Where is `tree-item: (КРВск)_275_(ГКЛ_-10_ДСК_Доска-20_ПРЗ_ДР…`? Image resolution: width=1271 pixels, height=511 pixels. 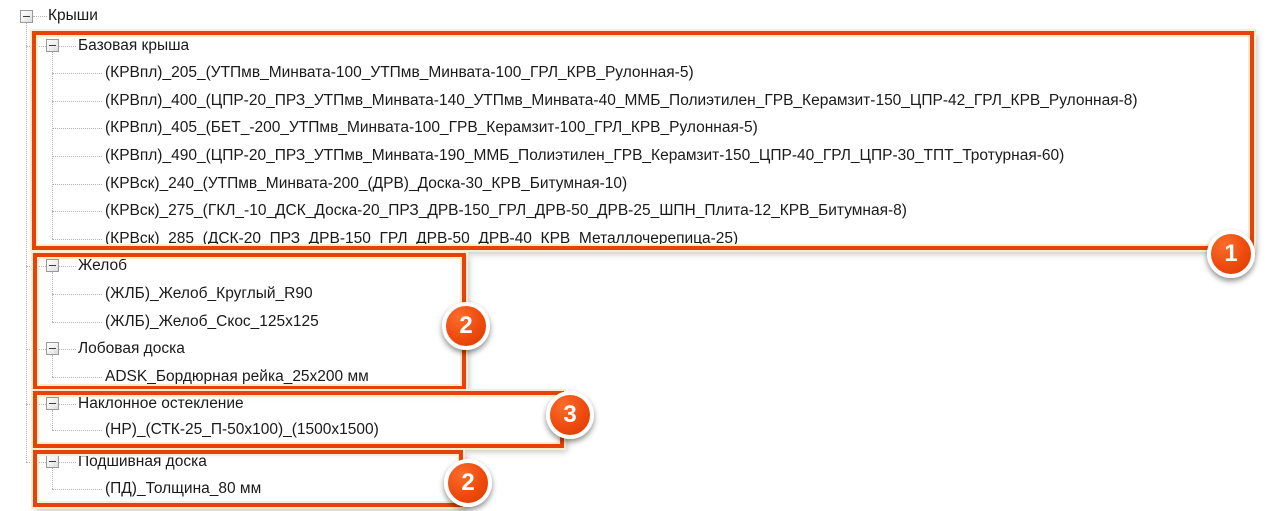
tree-item: (КРВск)_275_(ГКЛ_-10_ДСК_Доска-20_ПРЗ_ДР… is located at coordinates (506, 210).